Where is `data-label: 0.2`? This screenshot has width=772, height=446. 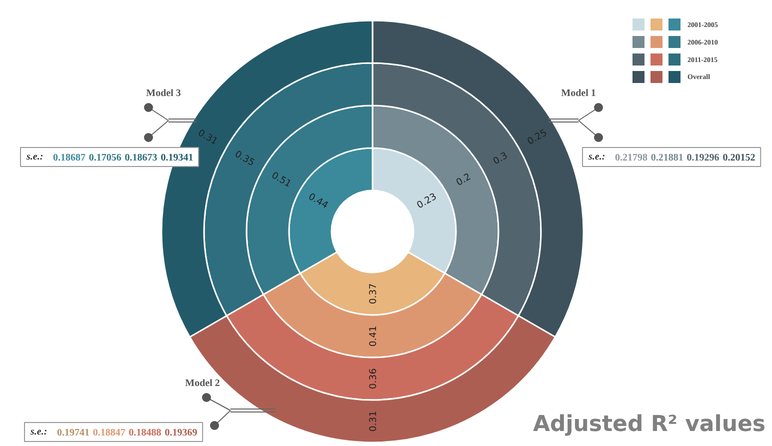
data-label: 0.2 is located at coordinates (463, 180).